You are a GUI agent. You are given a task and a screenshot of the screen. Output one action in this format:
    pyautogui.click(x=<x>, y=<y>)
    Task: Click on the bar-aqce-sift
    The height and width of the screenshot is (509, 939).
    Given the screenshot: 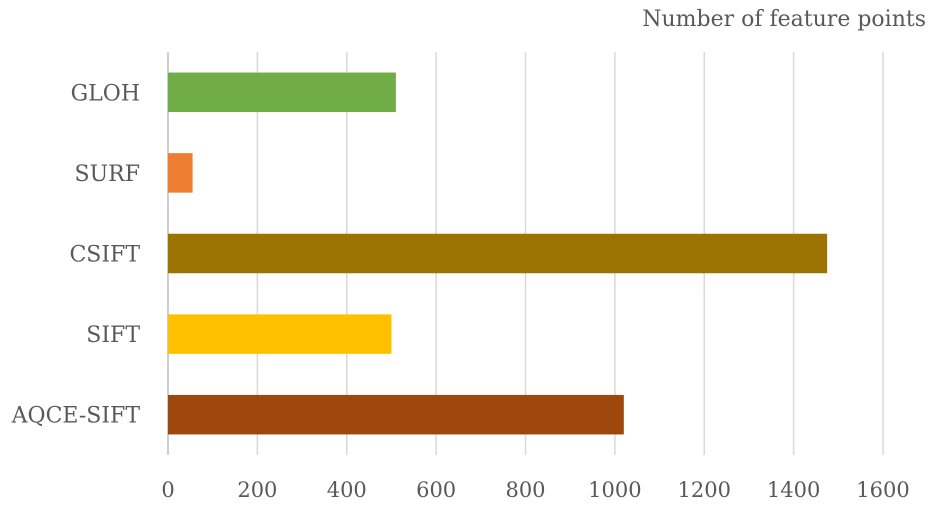 What is the action you would take?
    pyautogui.click(x=396, y=414)
    